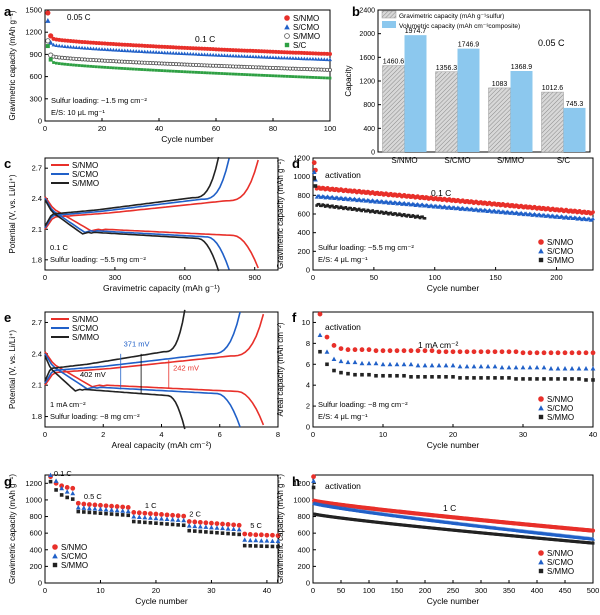  Describe the element at coordinates (300, 45) in the screenshot. I see `legend-label-3: S/C` at that location.